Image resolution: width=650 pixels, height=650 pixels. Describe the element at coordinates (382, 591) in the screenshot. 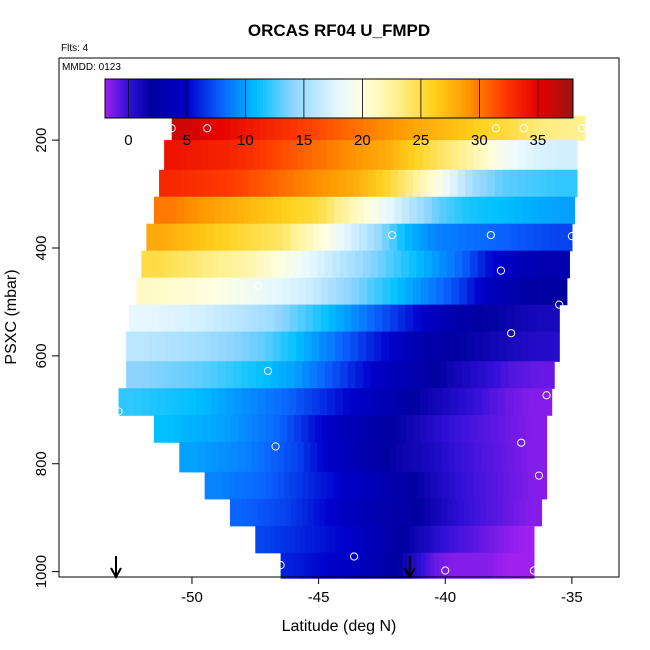

I see `x-axis: -50 -45 -40 -35` at that location.